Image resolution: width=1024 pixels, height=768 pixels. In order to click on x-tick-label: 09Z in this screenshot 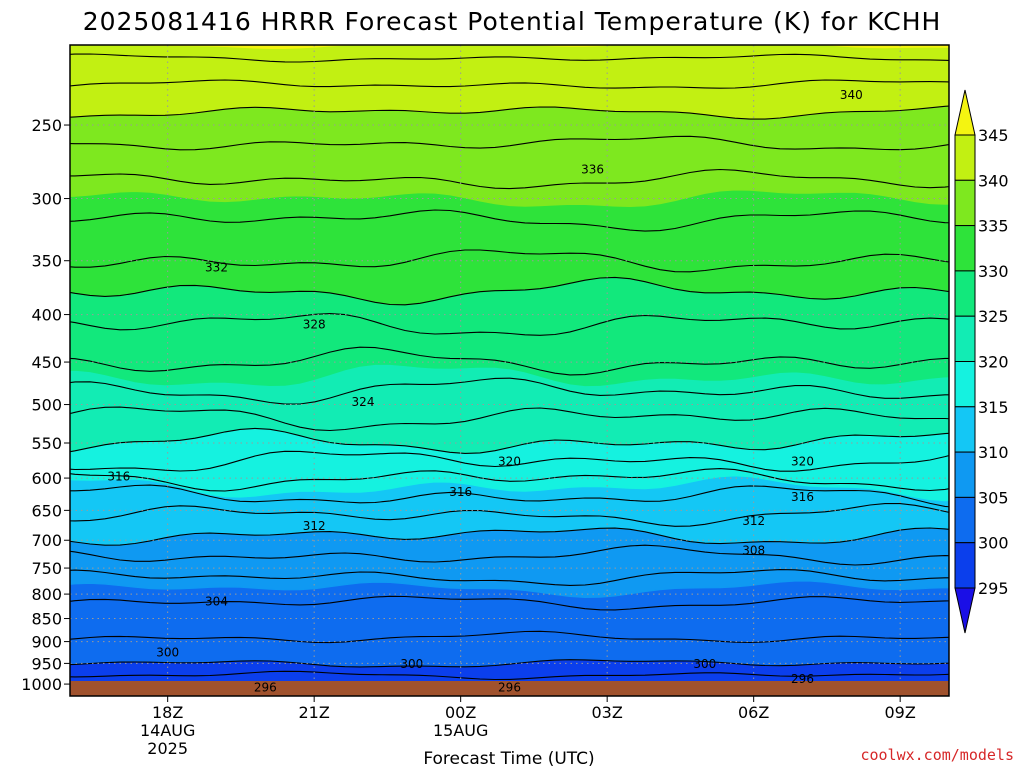, I will do `click(900, 712)`.